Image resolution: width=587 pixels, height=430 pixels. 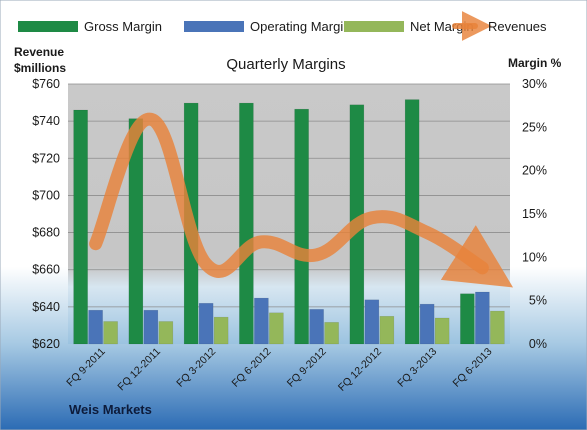 I want to click on company-name: Weis Markets, so click(x=110, y=409).